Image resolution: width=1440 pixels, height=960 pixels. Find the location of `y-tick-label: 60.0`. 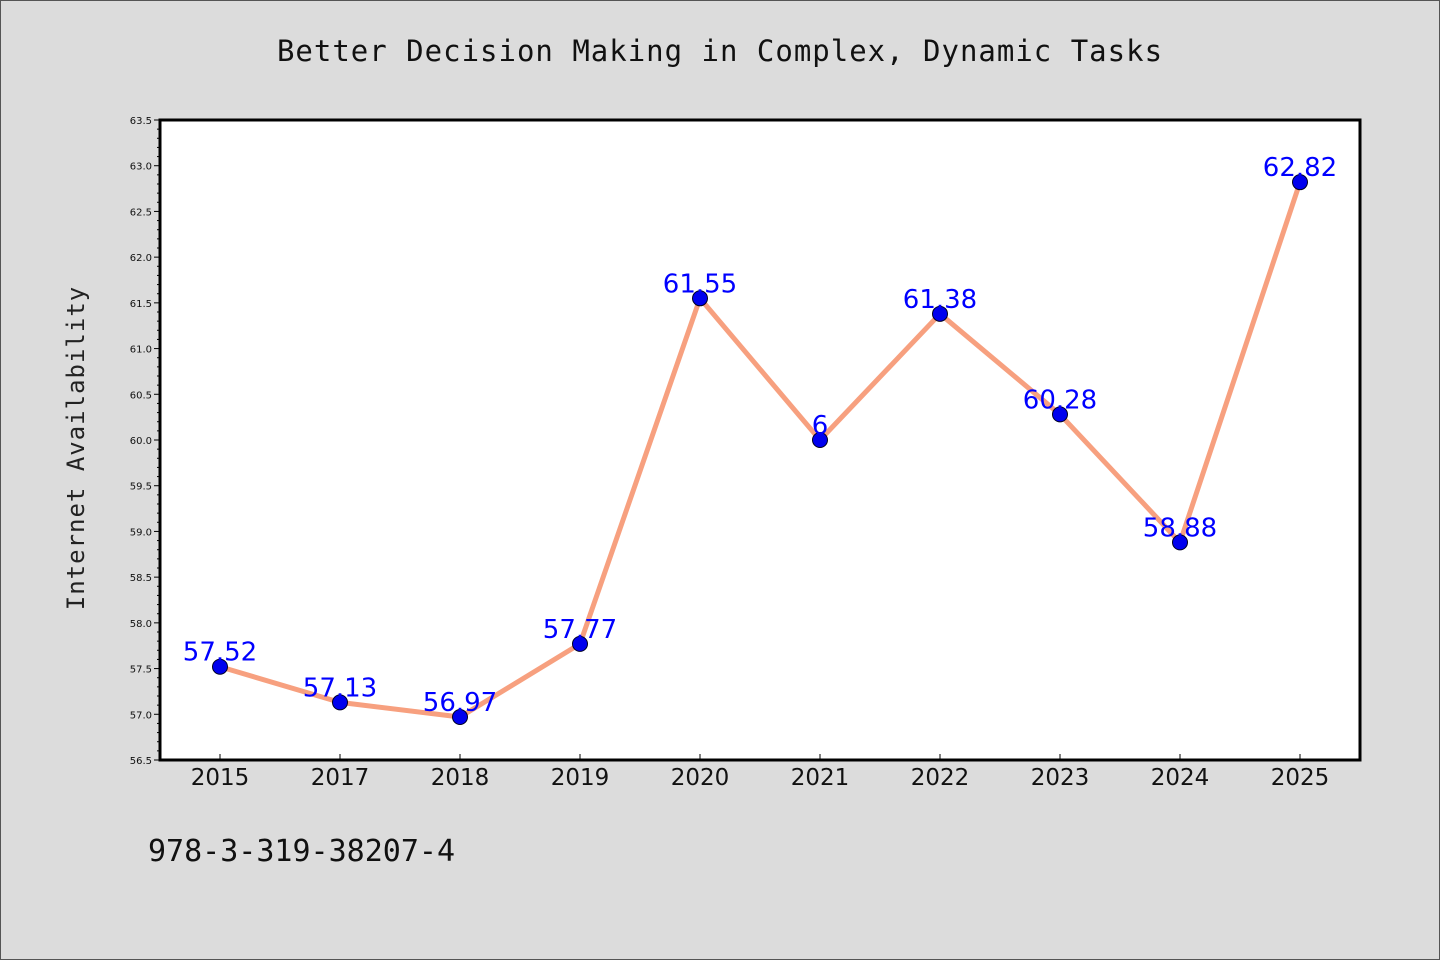

y-tick-label: 60.0 is located at coordinates (141, 441).